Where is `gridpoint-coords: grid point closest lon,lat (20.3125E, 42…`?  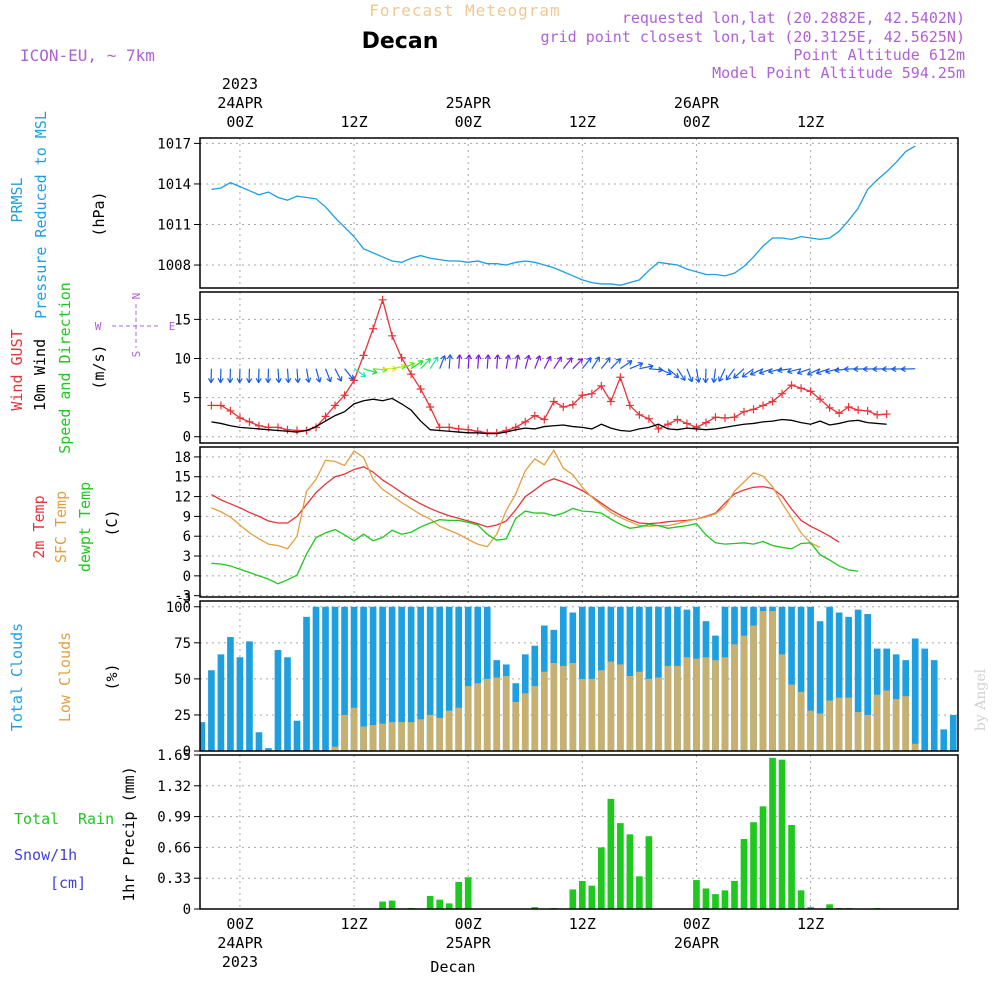
gridpoint-coords: grid point closest lon,lat (20.3125E, 42… is located at coordinates (753, 37).